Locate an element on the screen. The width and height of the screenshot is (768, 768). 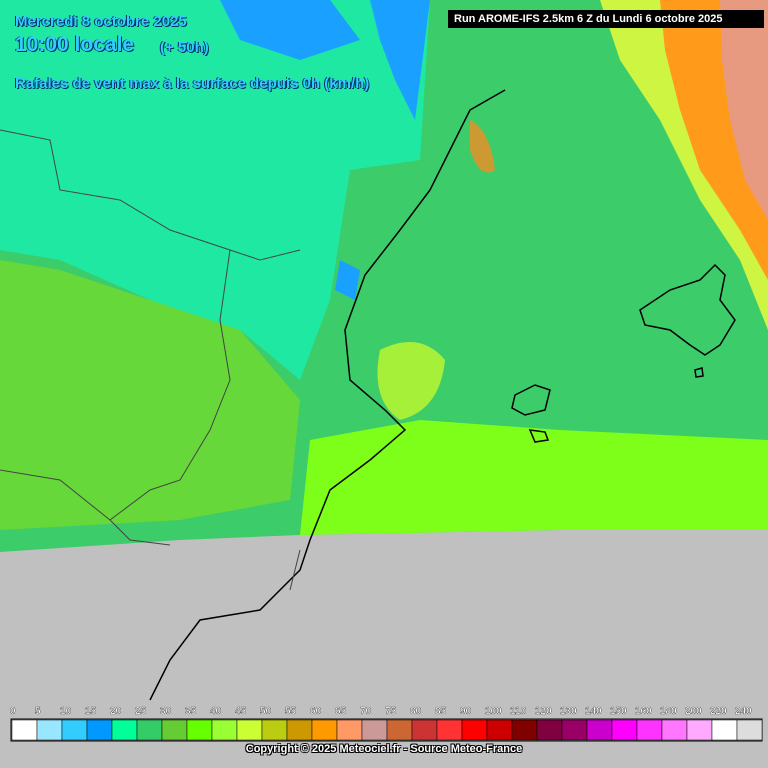
legend-label: 140 is located at coordinates (593, 711).